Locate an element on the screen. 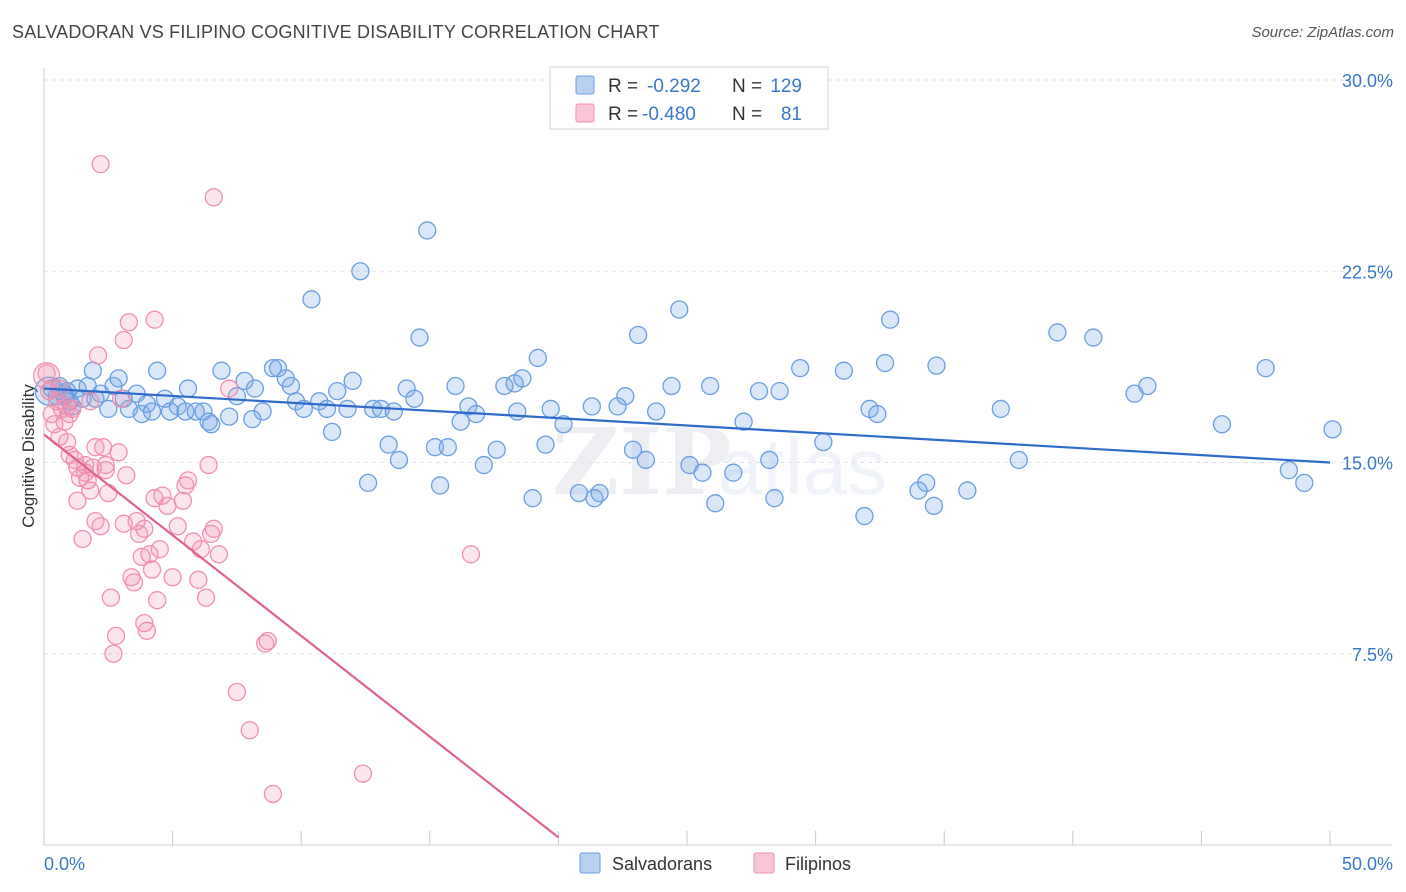 Image resolution: width=1406 pixels, height=892 pixels. legend-r-value-1: -0.480 is located at coordinates (669, 114).